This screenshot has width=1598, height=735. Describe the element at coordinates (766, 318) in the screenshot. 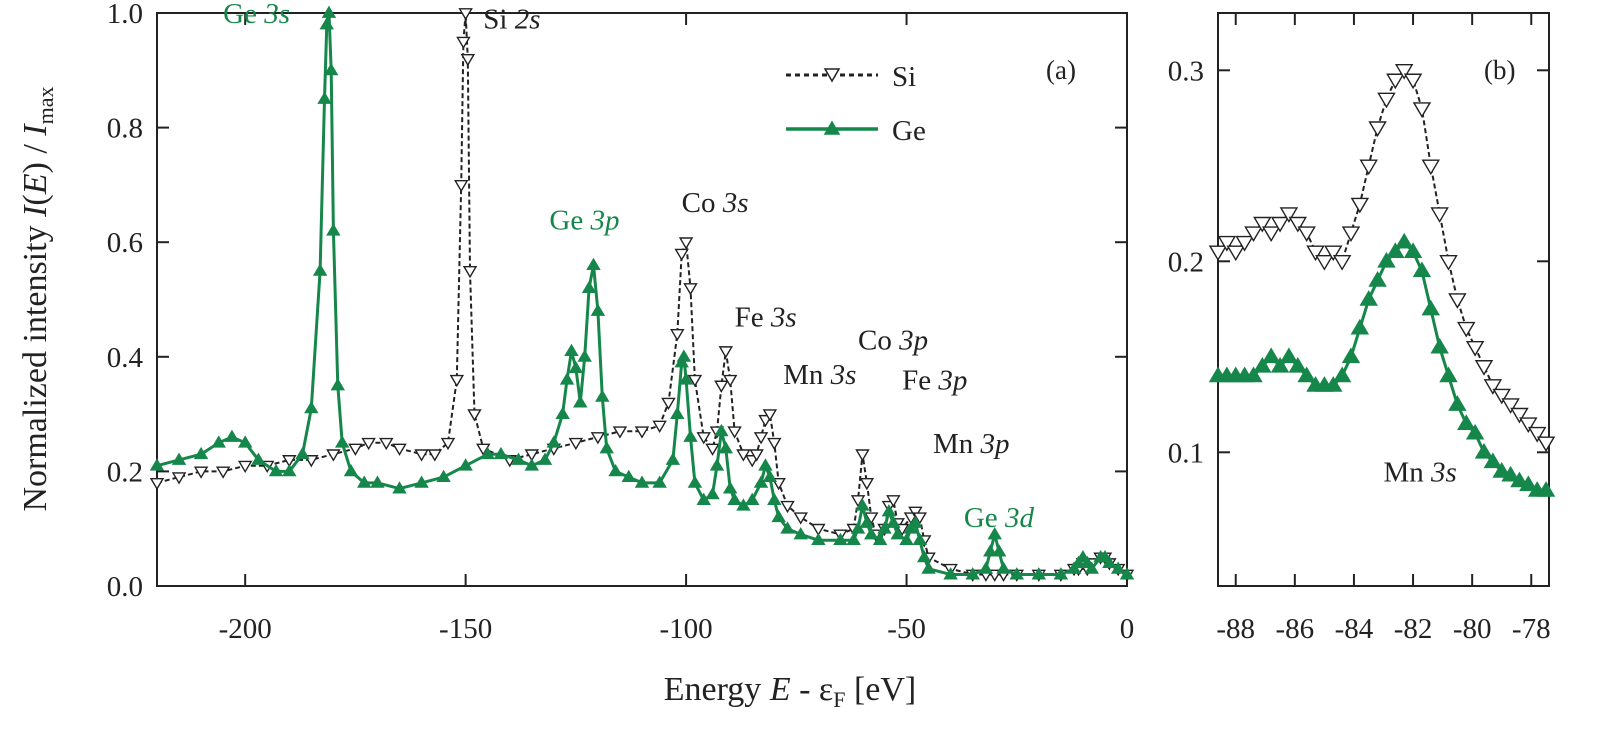

I see `peak-label: Fe 3s` at that location.